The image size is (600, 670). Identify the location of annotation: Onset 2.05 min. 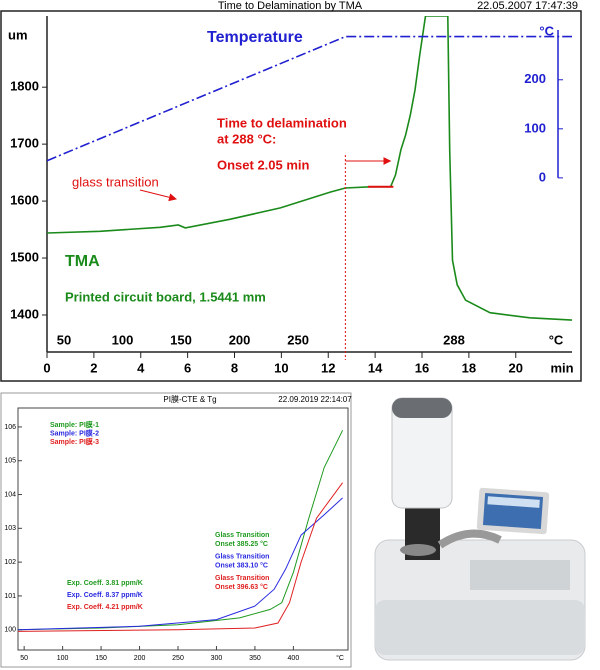
(263, 164).